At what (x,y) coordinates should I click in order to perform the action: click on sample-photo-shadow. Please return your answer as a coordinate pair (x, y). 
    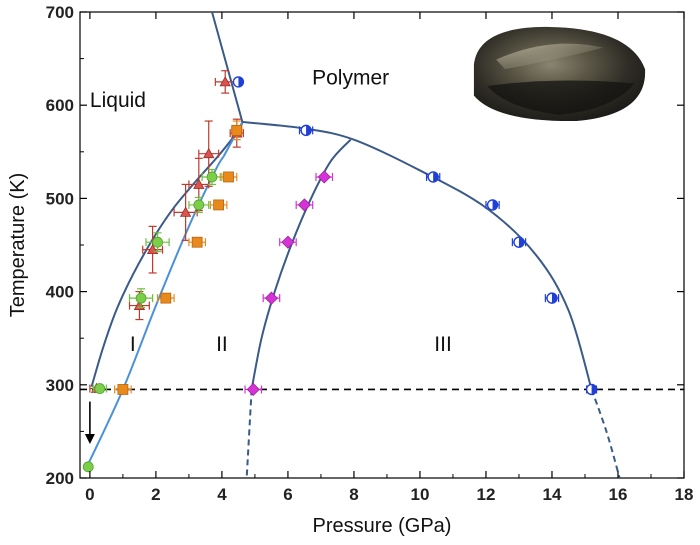
    Looking at the image, I should click on (561, 97).